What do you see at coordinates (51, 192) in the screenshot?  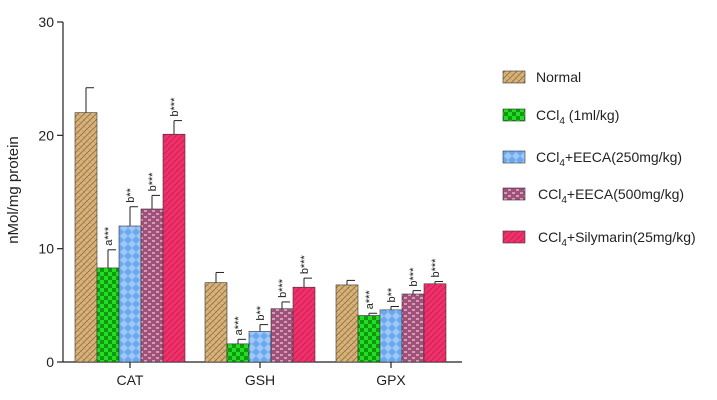 I see `y-axis: 0 10 20 30` at bounding box center [51, 192].